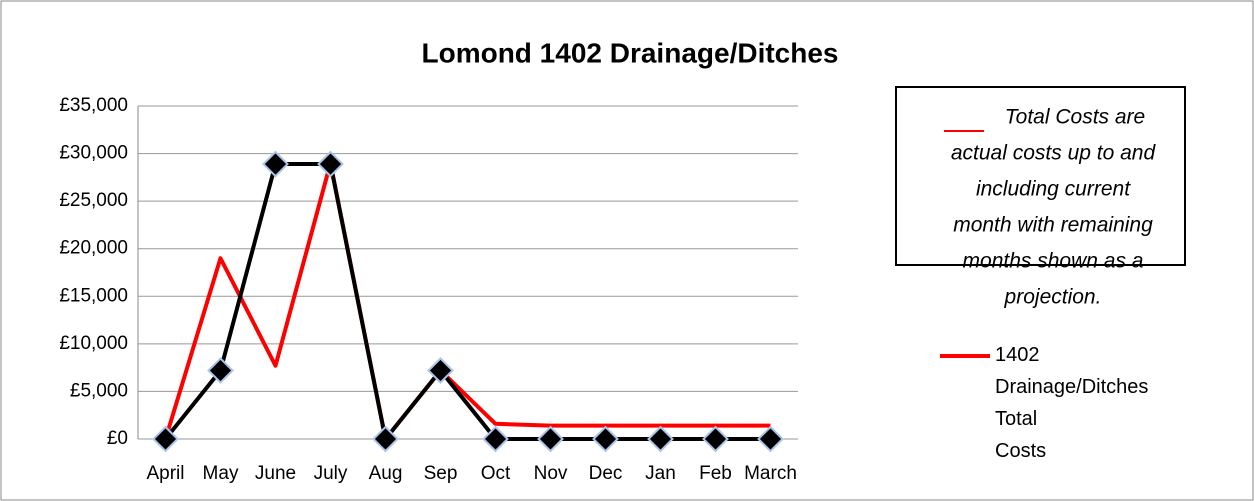 The height and width of the screenshot is (501, 1254). Describe the element at coordinates (1053, 297) in the screenshot. I see `annotation-text: projection.` at that location.